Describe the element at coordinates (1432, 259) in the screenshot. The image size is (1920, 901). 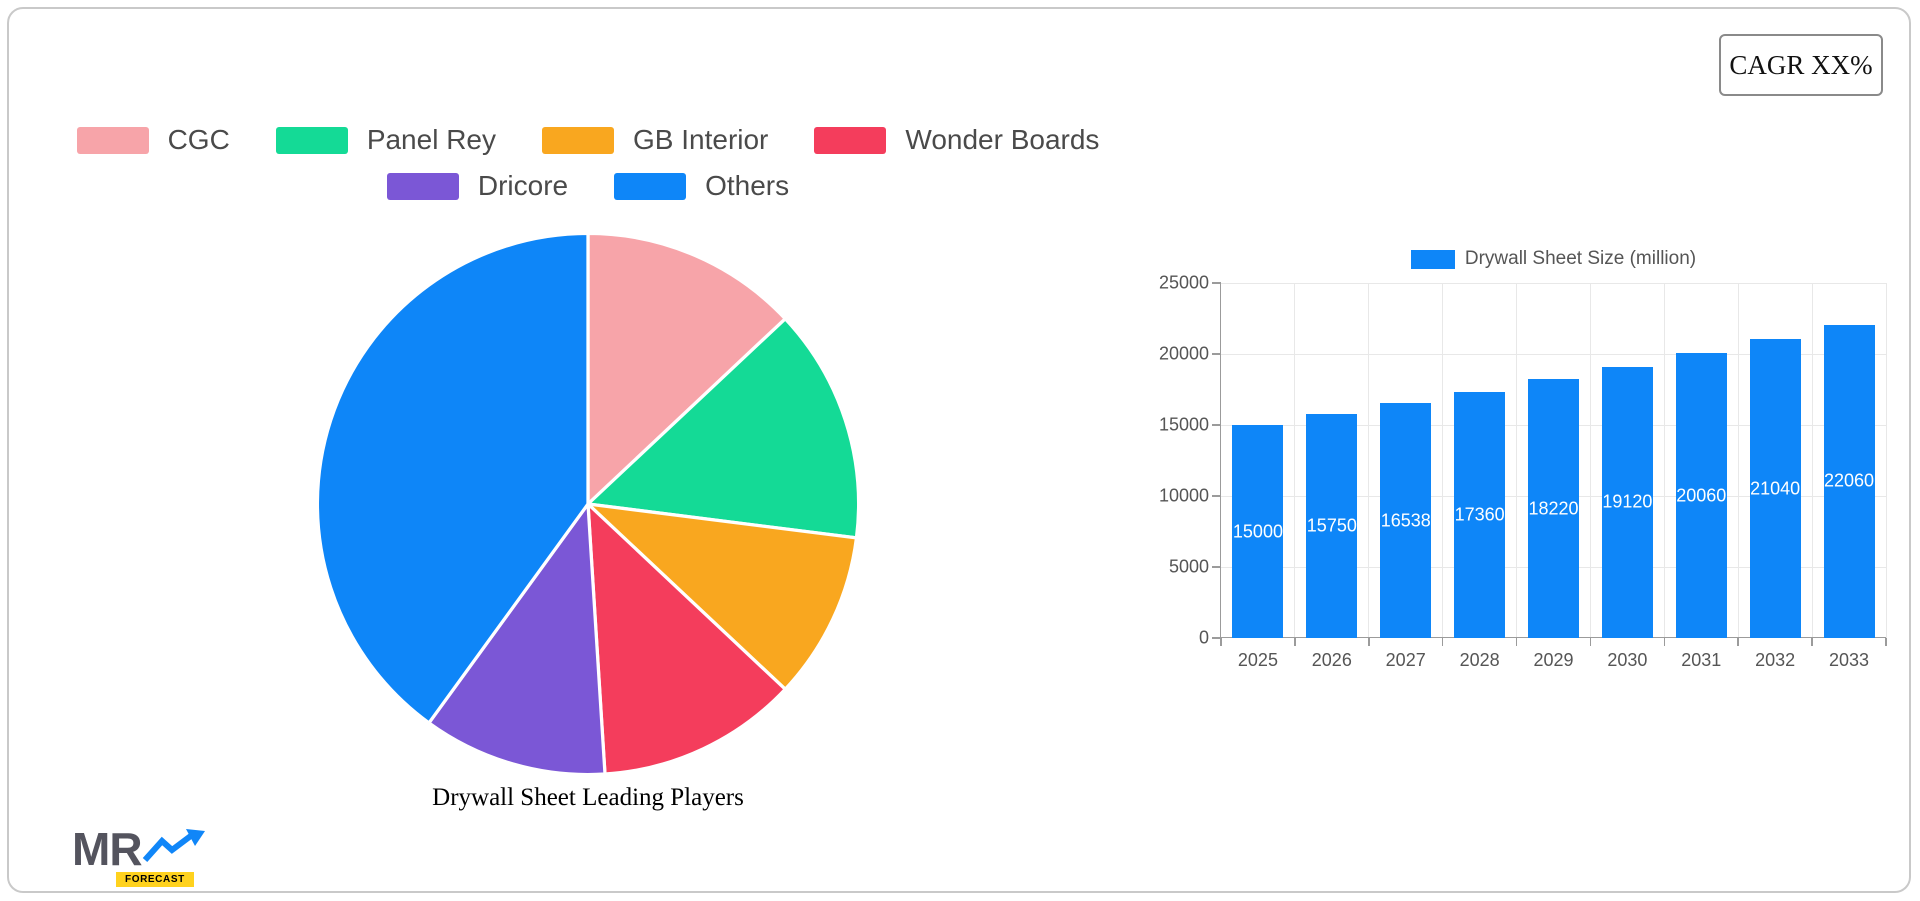
I see `bar-legend-swatch` at that location.